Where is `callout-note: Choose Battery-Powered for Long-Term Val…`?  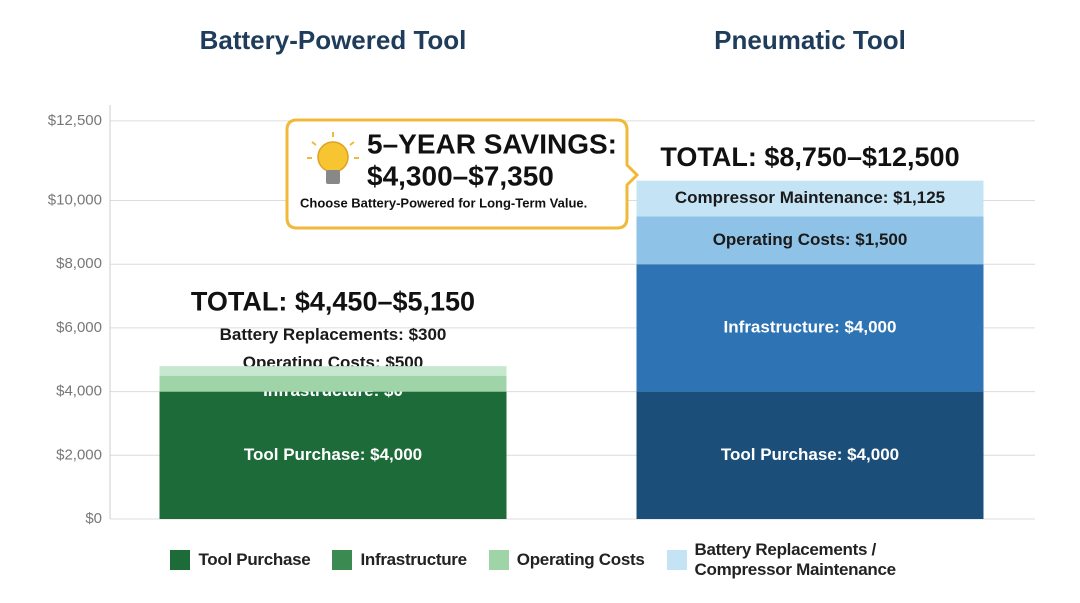 callout-note: Choose Battery-Powered for Long-Term Val… is located at coordinates (443, 202).